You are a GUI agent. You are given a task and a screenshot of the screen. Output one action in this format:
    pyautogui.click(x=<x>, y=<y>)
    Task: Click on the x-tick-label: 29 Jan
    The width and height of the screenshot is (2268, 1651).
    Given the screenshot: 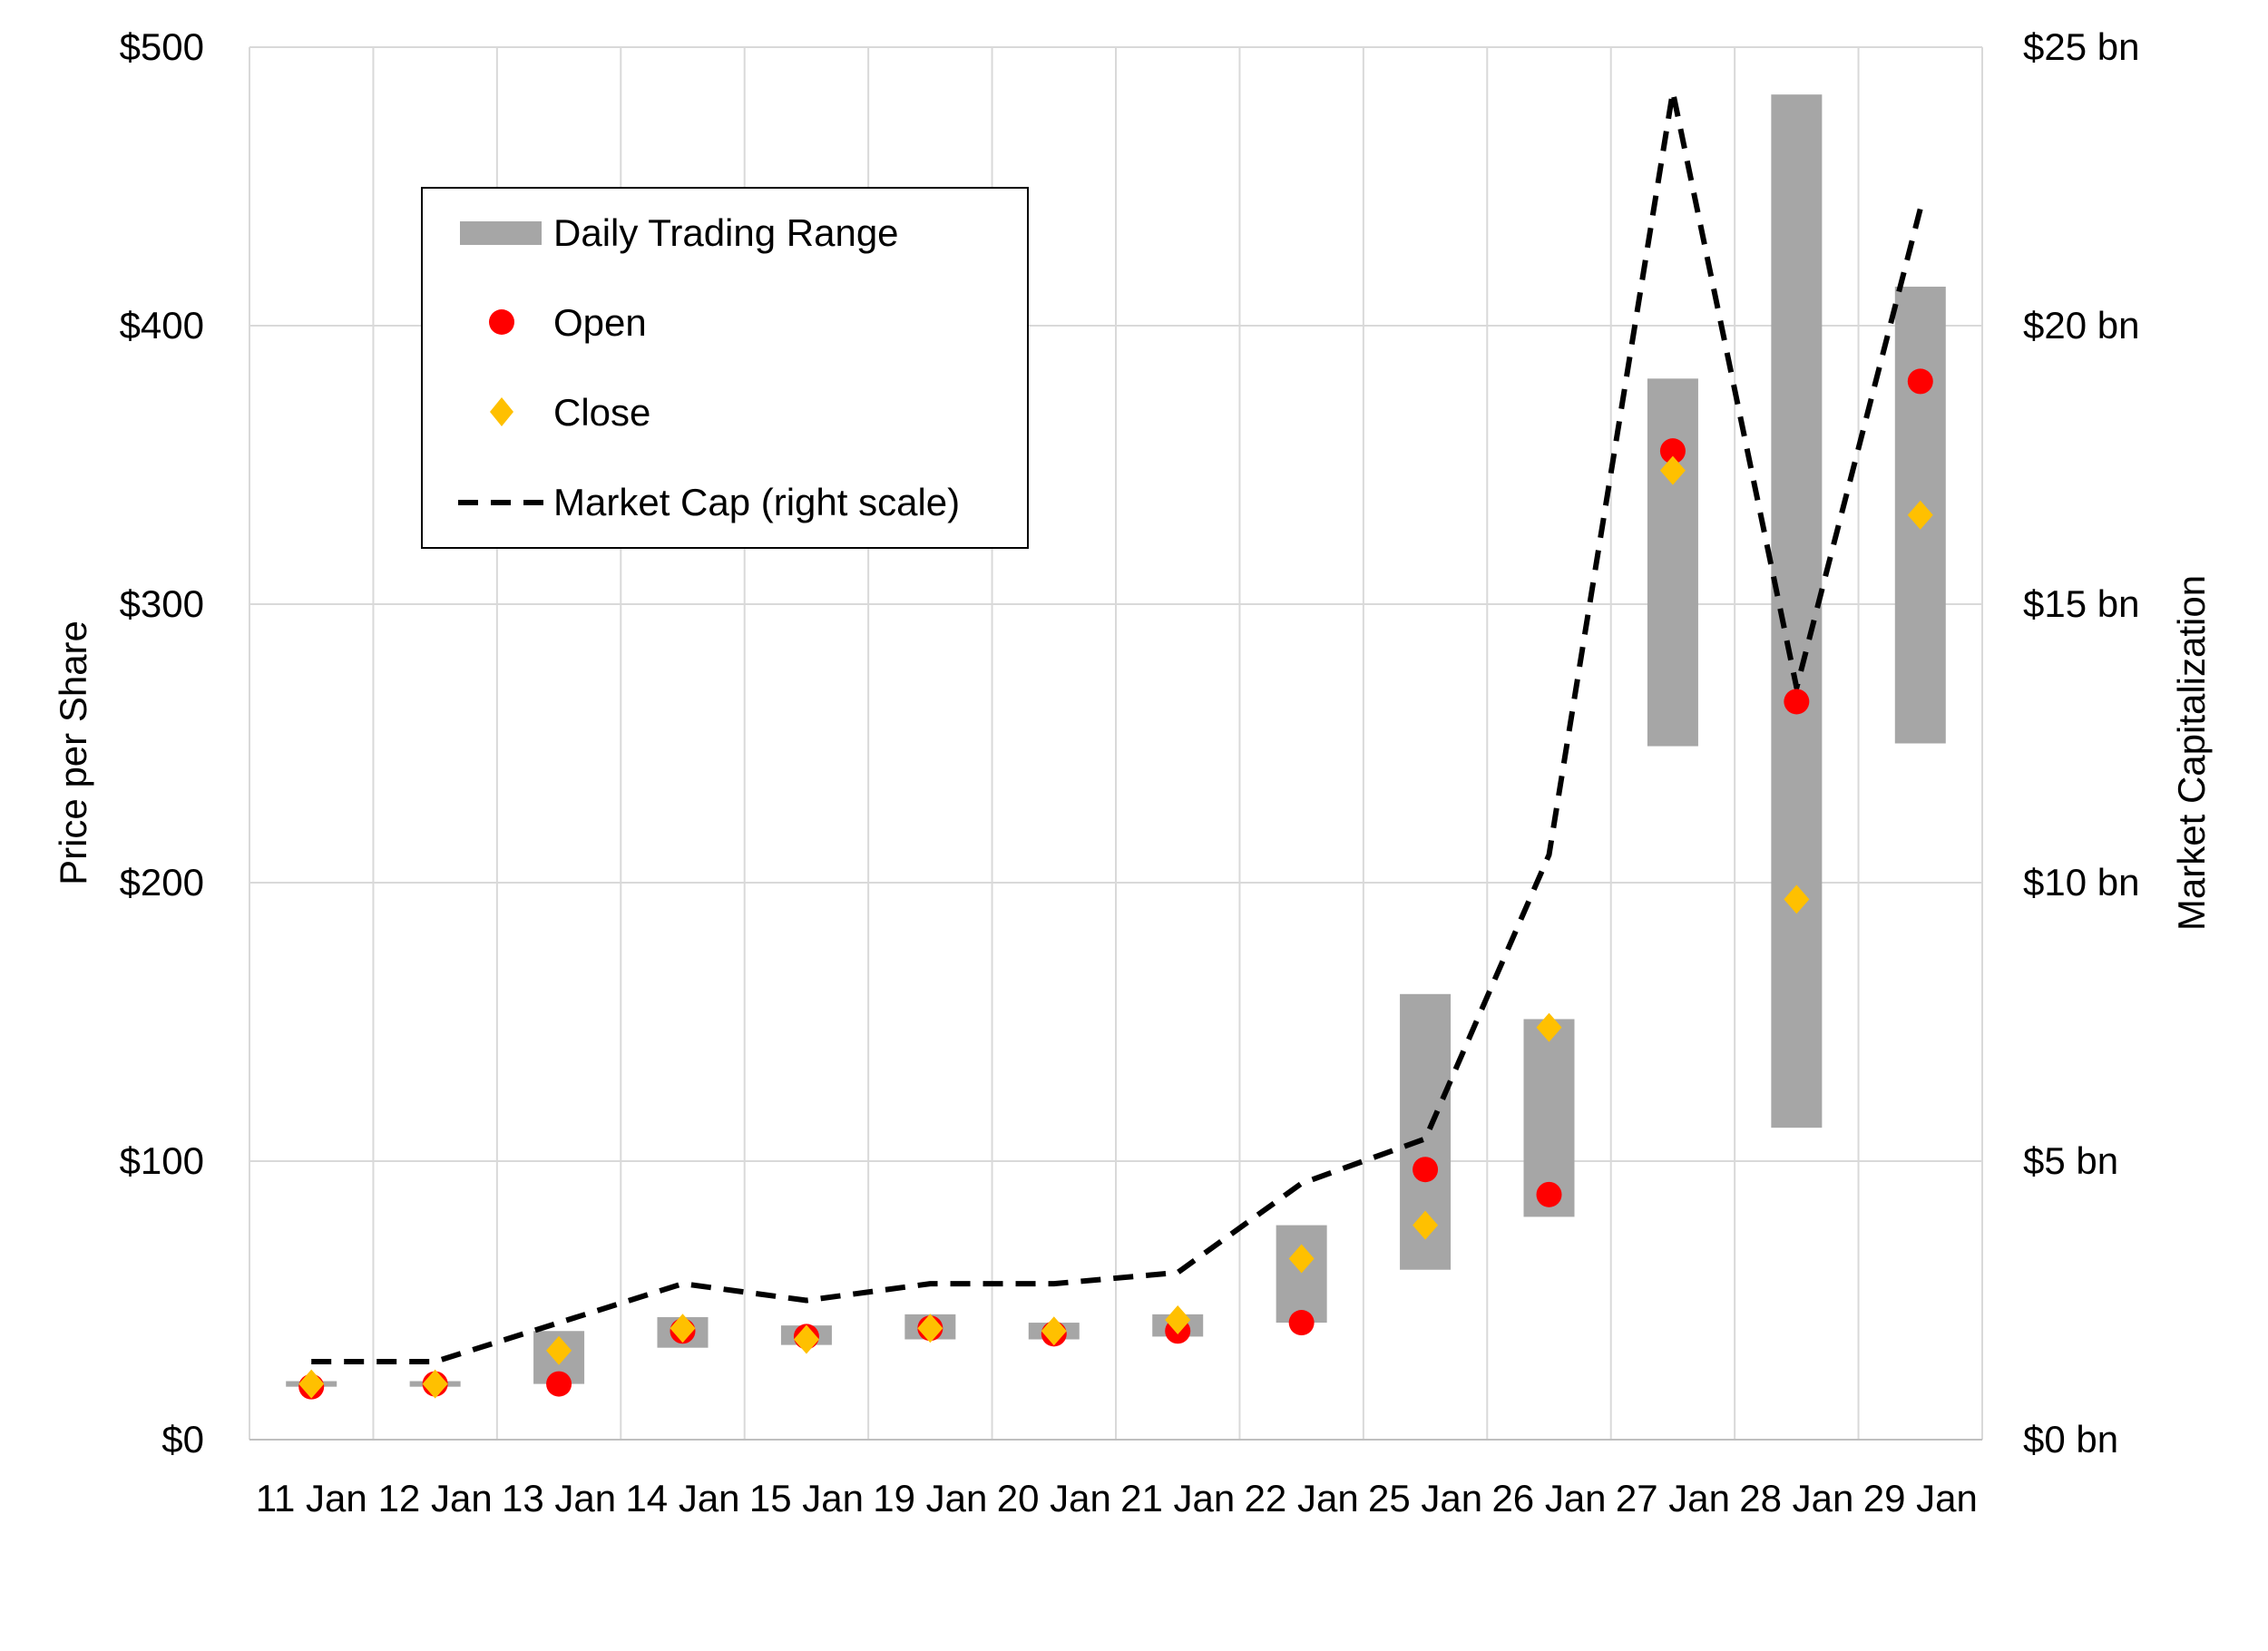 What is the action you would take?
    pyautogui.click(x=1921, y=1498)
    